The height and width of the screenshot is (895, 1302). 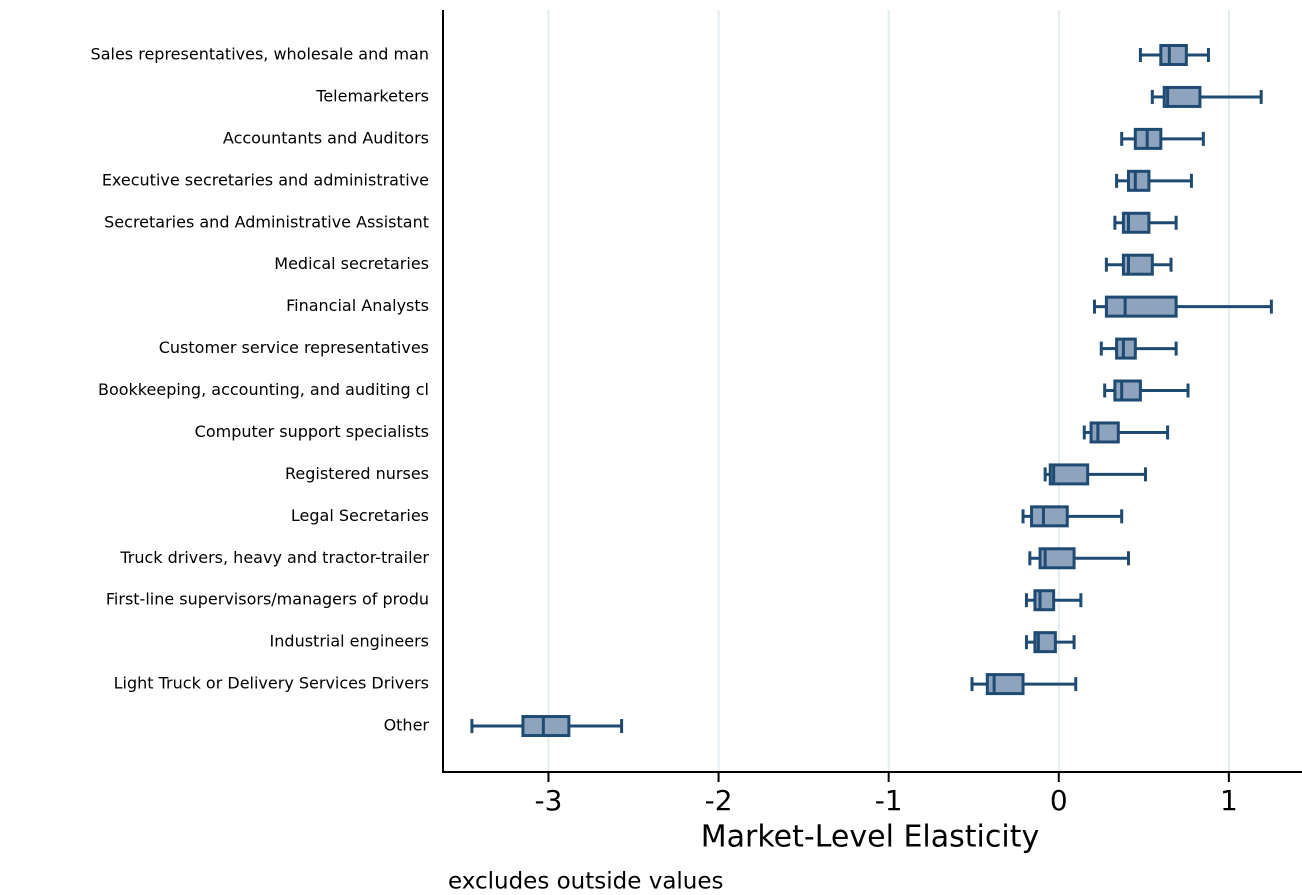 What do you see at coordinates (267, 599) in the screenshot?
I see `y-tick-label: First-line supervisors/managers of produ` at bounding box center [267, 599].